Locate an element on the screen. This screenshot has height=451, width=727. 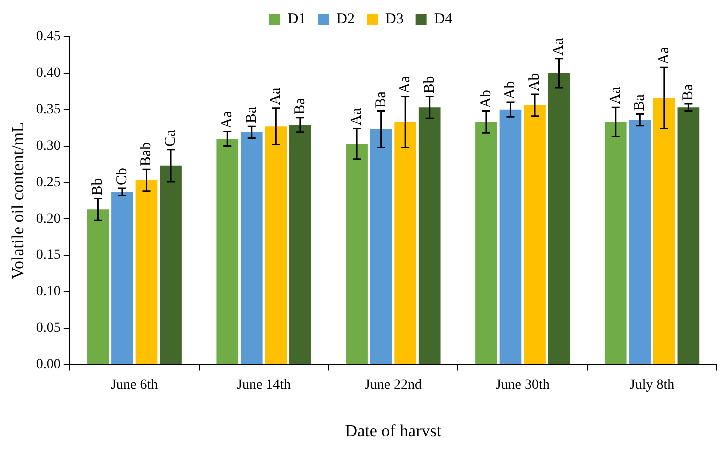
y-tick-label: 0.45 is located at coordinates (48, 37).